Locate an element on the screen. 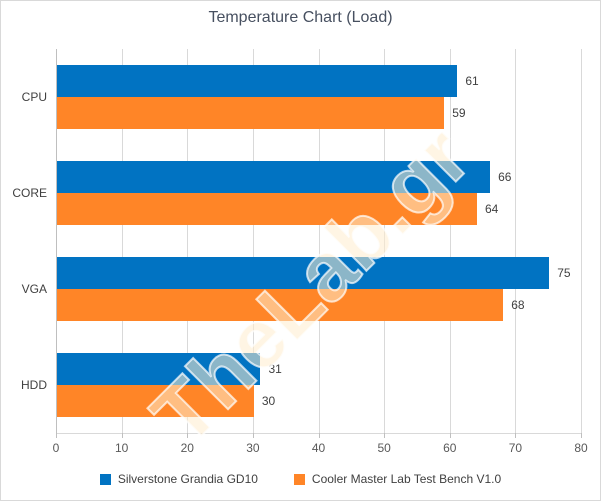  legend-swatch-blue-icon is located at coordinates (105, 479).